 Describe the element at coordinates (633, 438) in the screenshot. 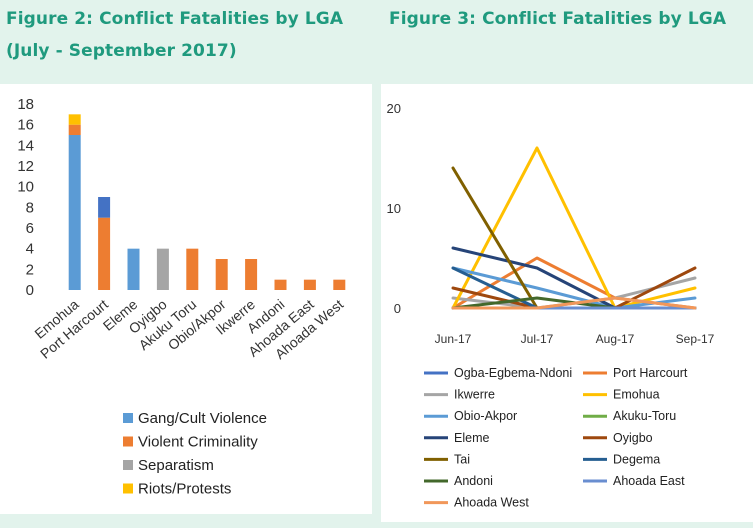

I see `legend-label: Oyigbo` at that location.